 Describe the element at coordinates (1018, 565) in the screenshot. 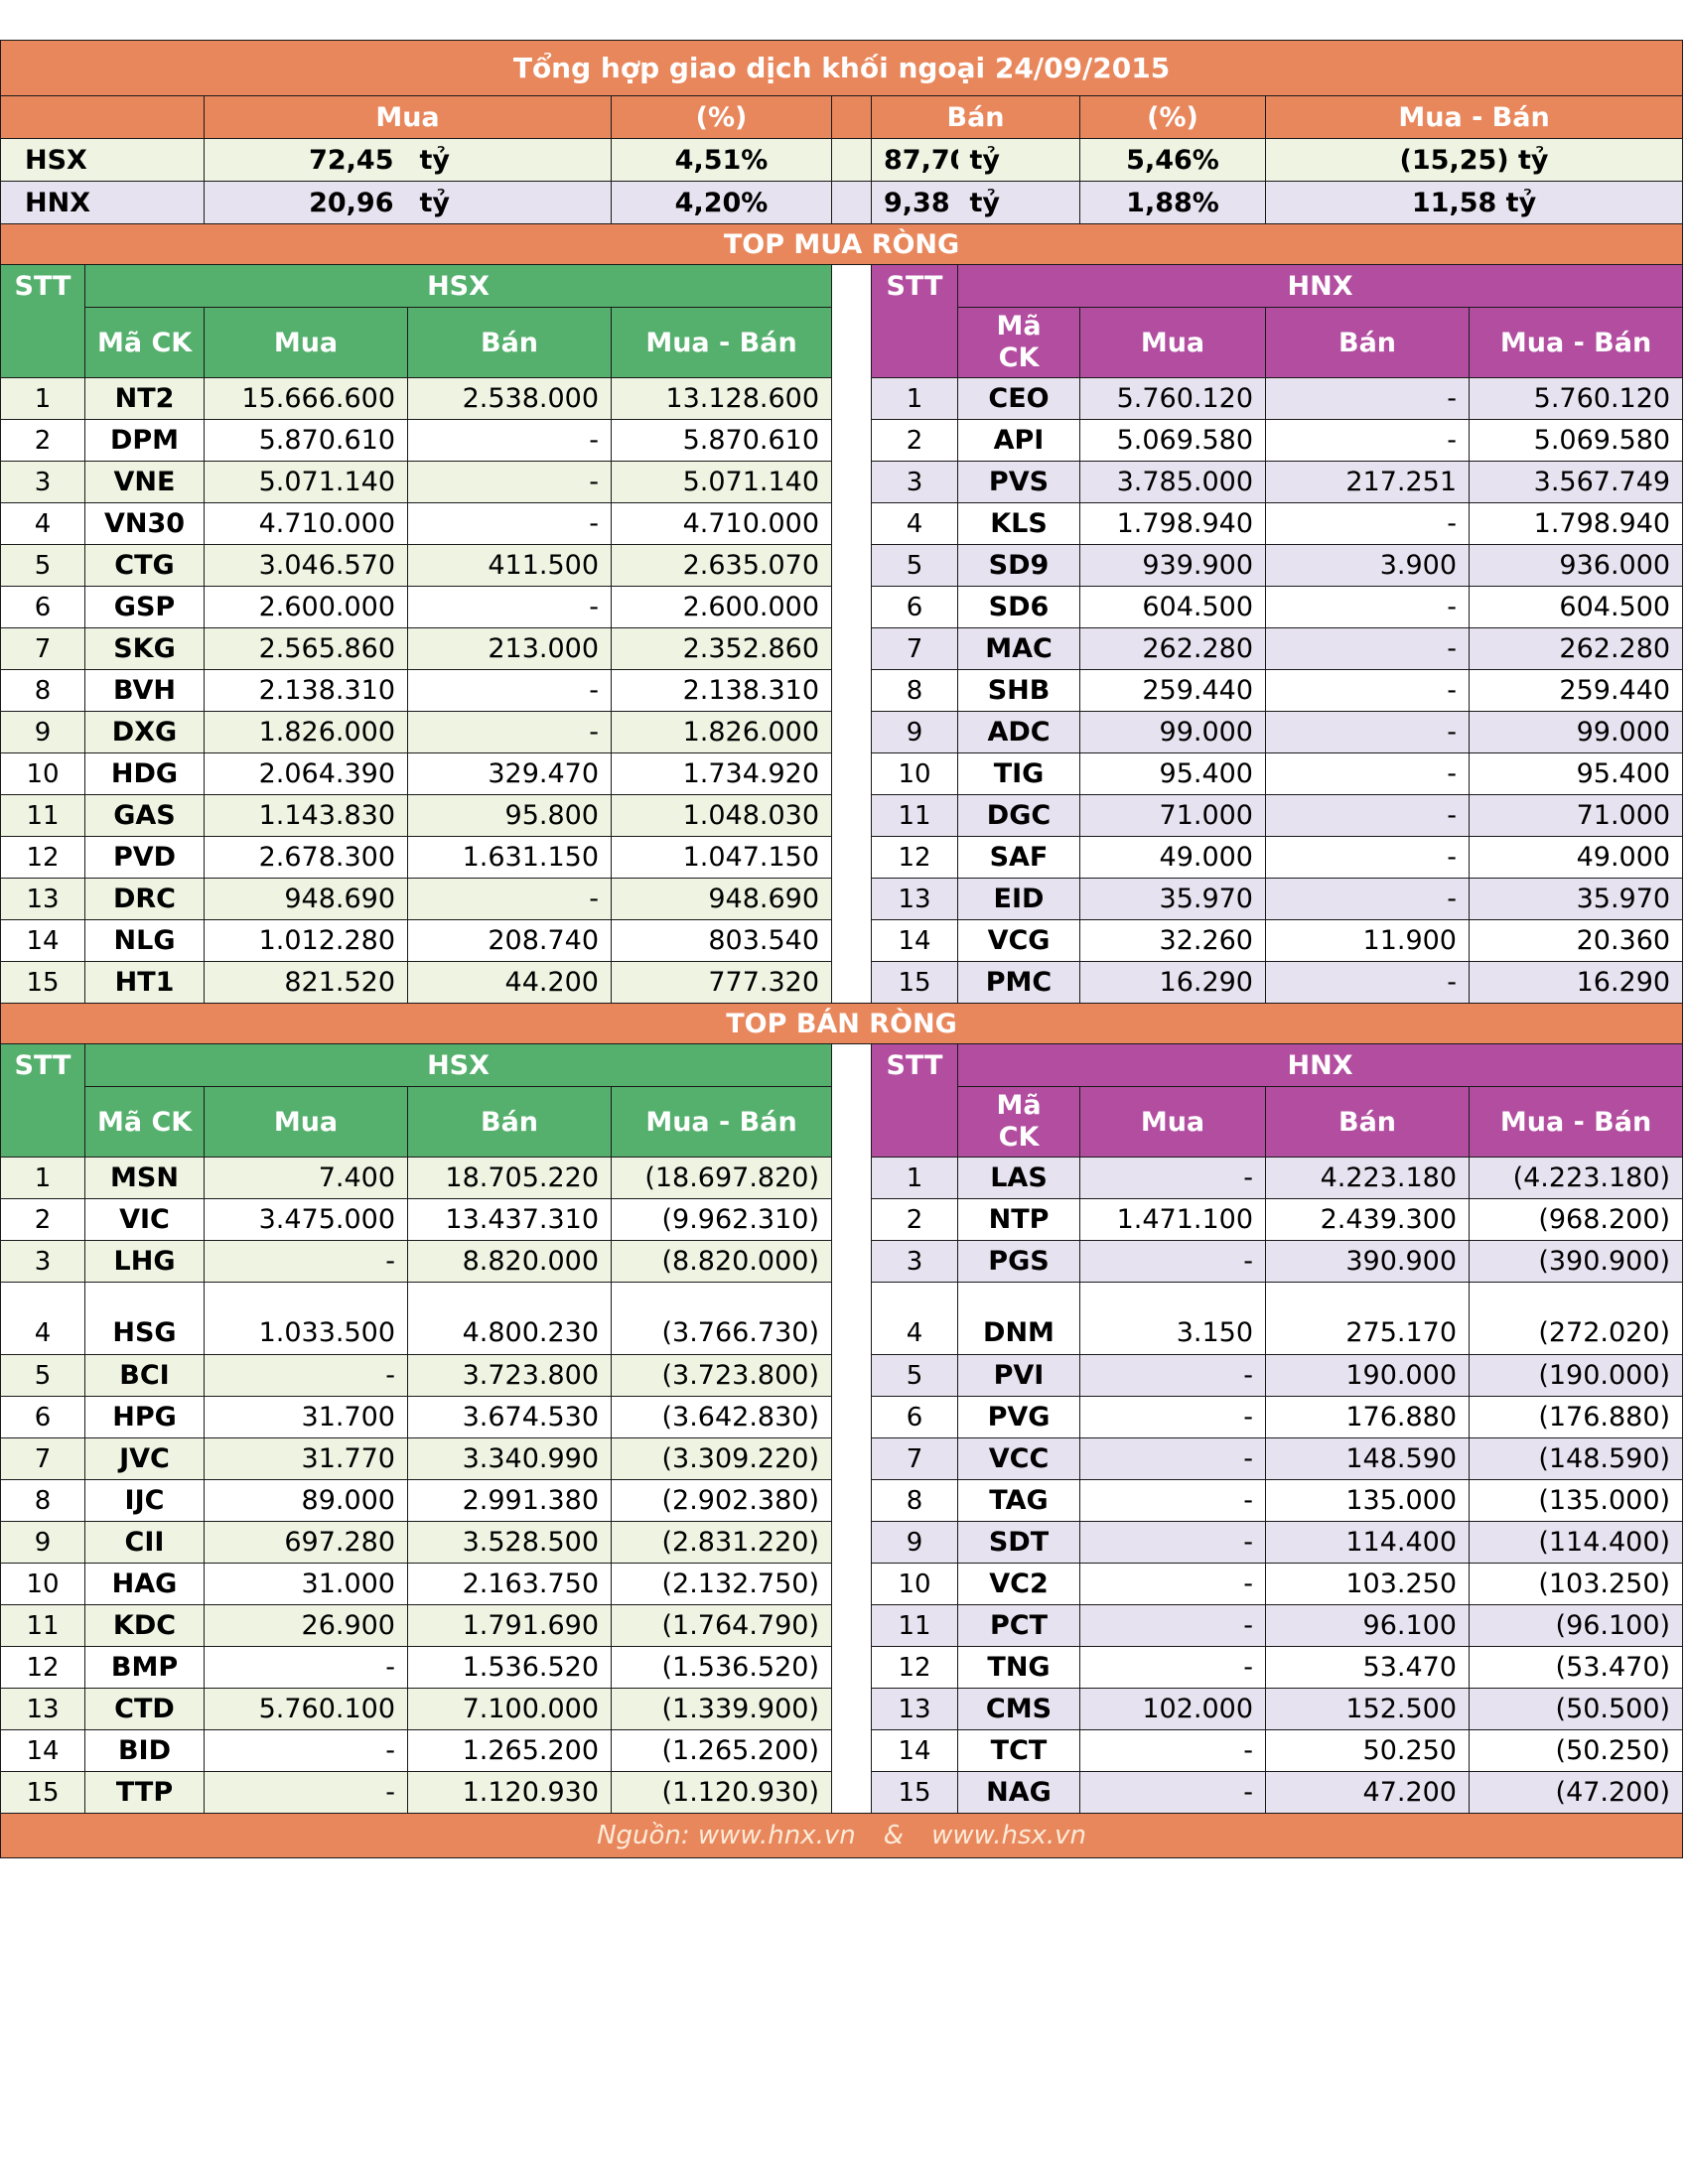

I see `hnx-stock-code: SD9` at that location.